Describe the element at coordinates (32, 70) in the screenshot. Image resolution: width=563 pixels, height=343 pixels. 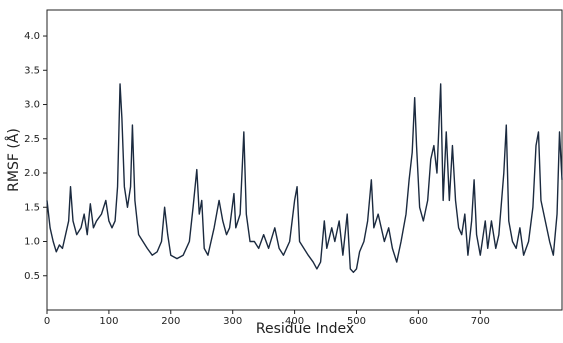
I see `y-tick-label: 3.5` at that location.